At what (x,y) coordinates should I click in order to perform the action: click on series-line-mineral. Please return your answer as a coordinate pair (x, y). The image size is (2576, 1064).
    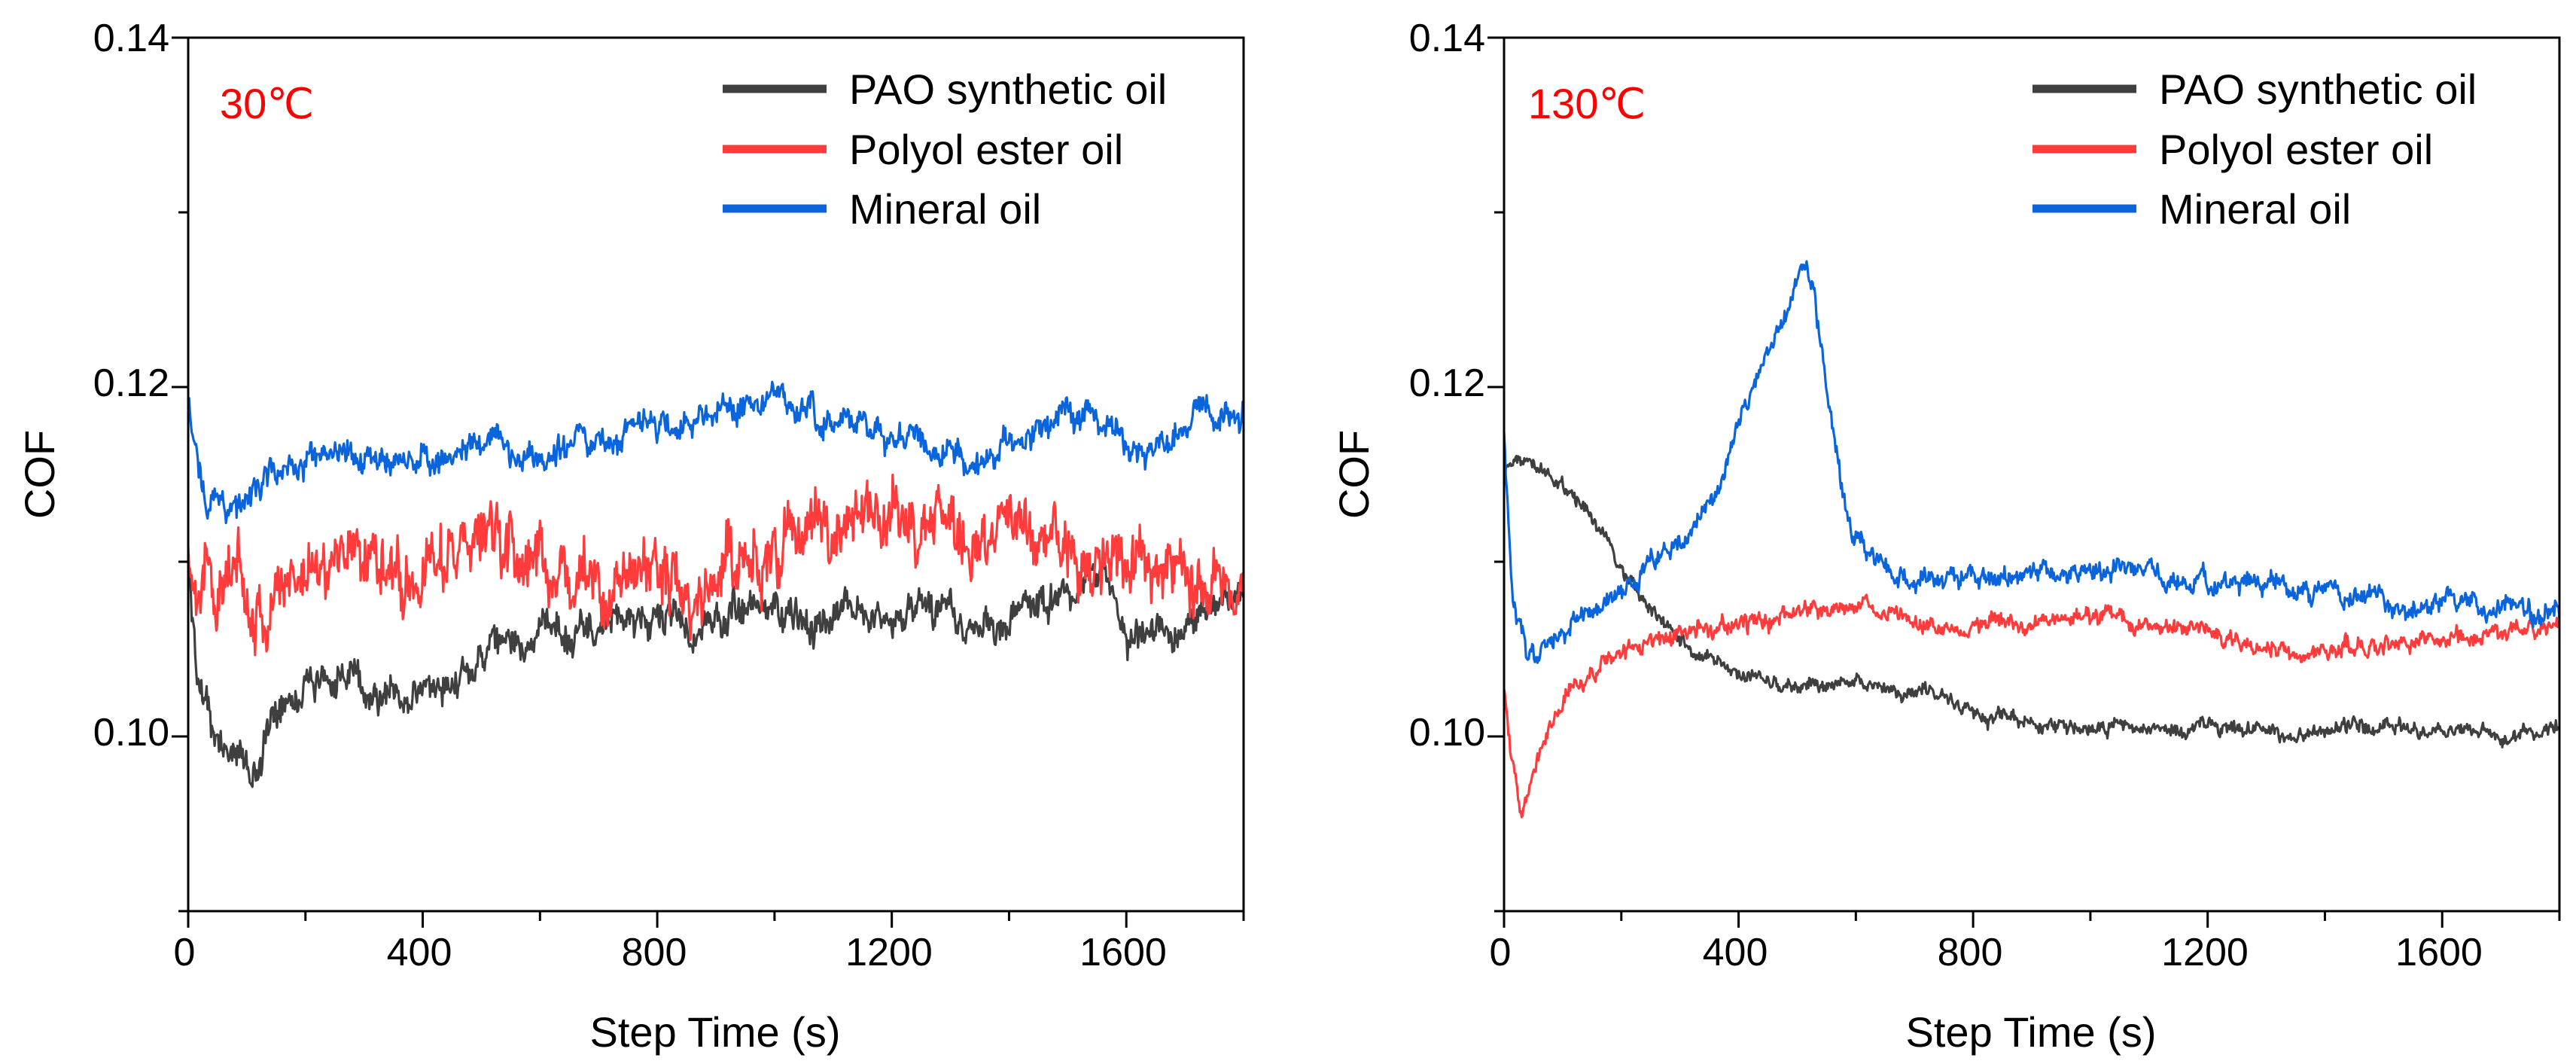
    Looking at the image, I should click on (716, 452).